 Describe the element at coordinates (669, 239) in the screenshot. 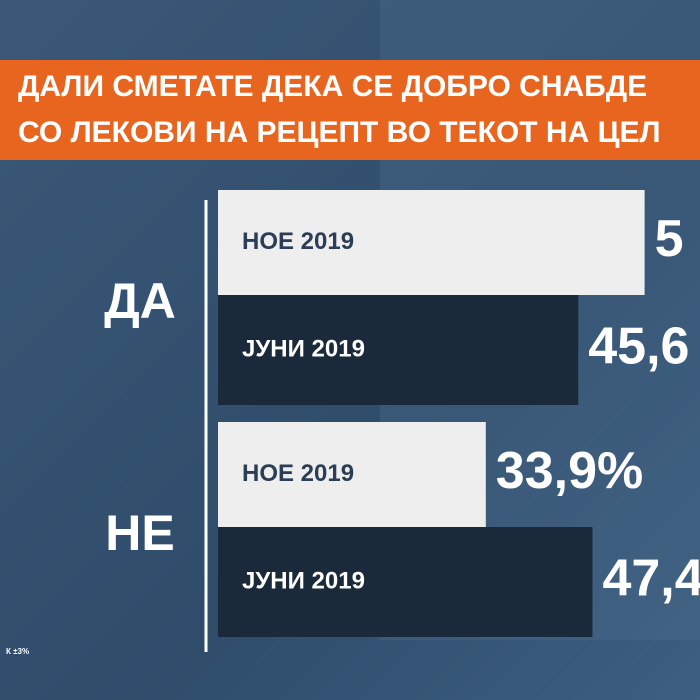

I see `value-label: 5` at that location.